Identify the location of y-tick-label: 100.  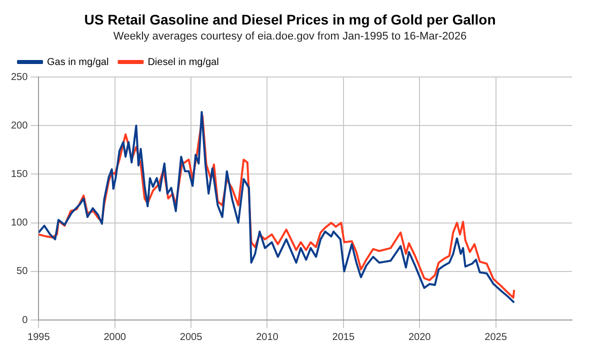
(19, 223).